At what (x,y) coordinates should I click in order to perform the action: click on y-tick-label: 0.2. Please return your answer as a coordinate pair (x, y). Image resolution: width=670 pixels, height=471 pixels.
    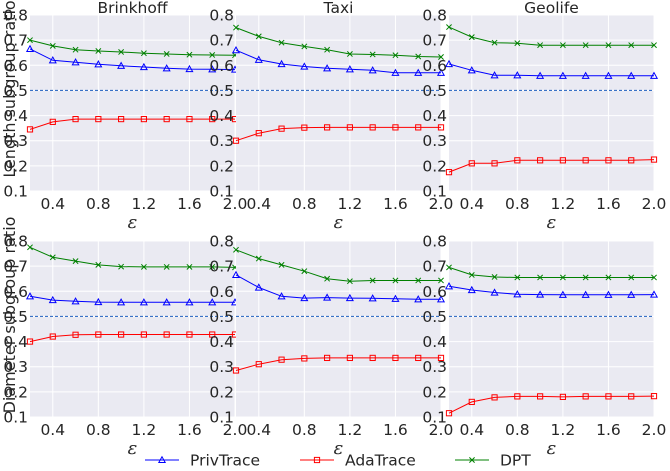
    Looking at the image, I should click on (15, 166).